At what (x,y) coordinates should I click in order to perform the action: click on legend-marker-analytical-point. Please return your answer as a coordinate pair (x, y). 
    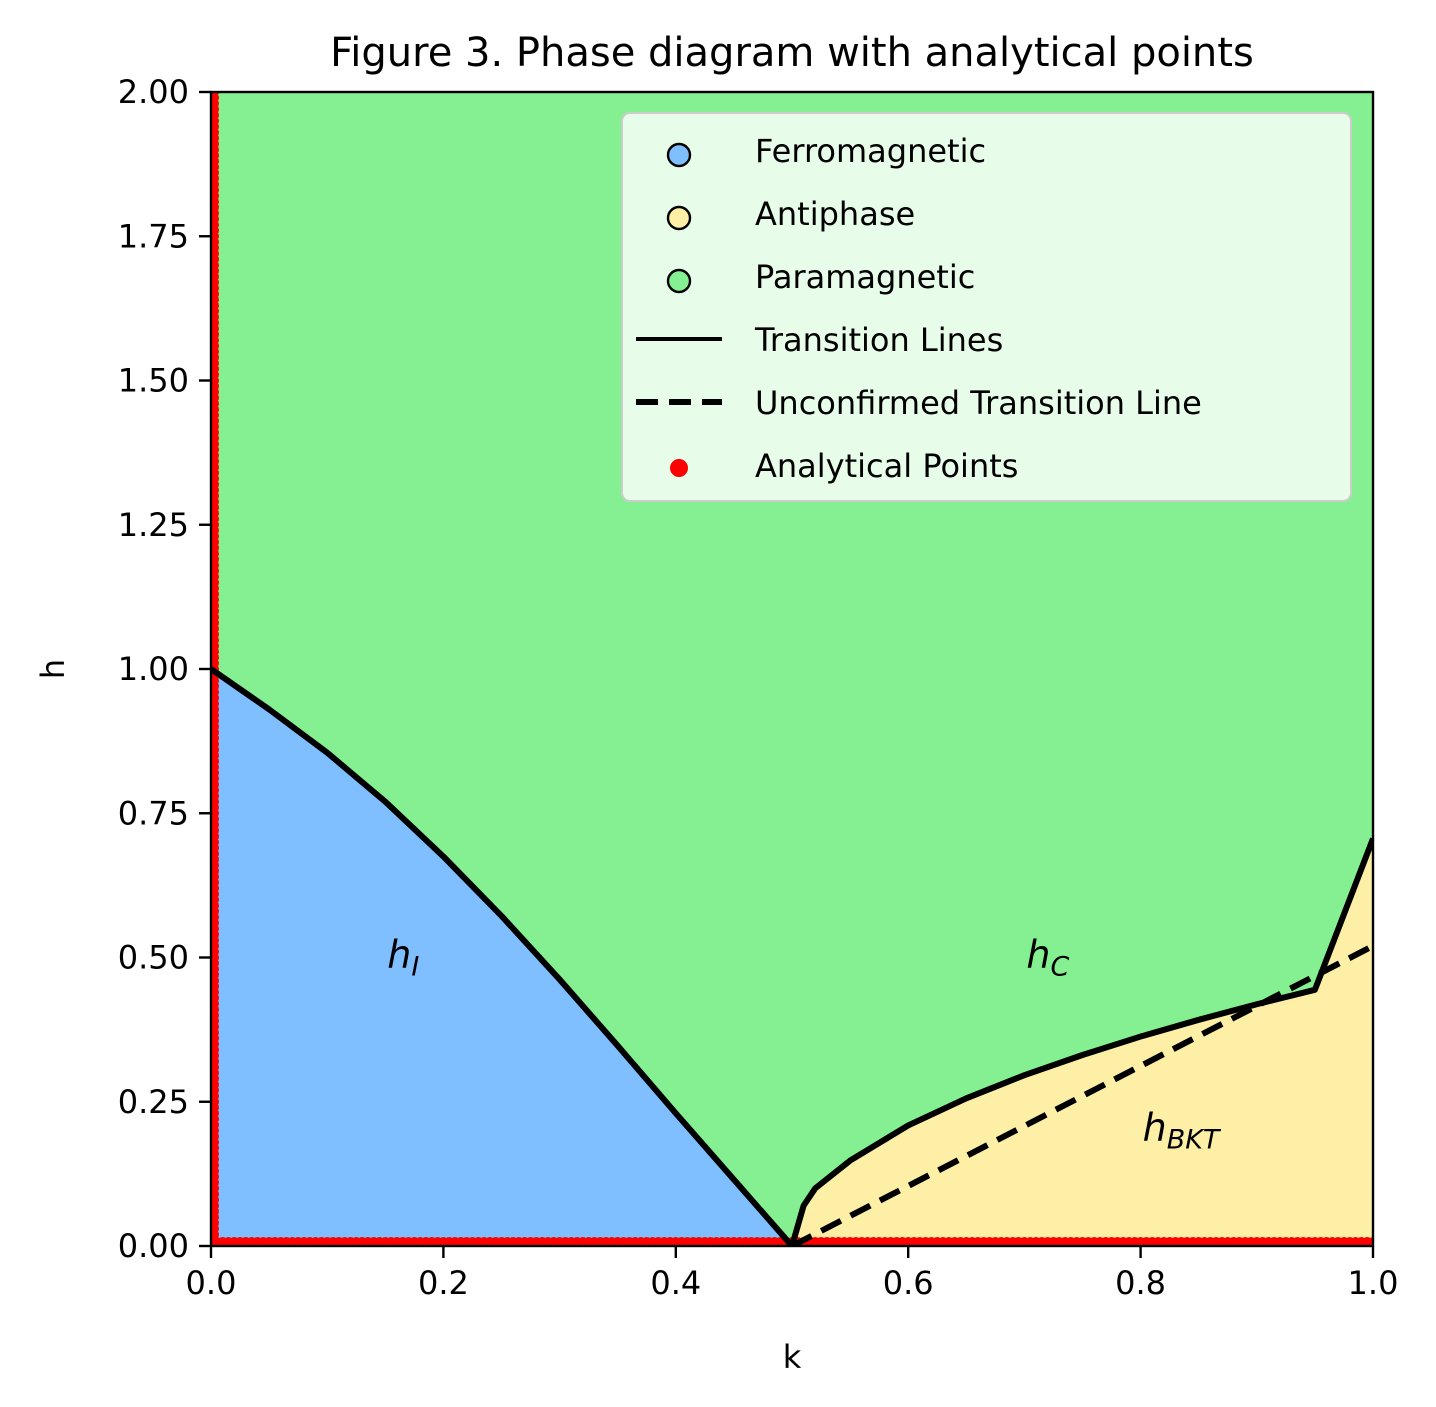
    Looking at the image, I should click on (679, 468).